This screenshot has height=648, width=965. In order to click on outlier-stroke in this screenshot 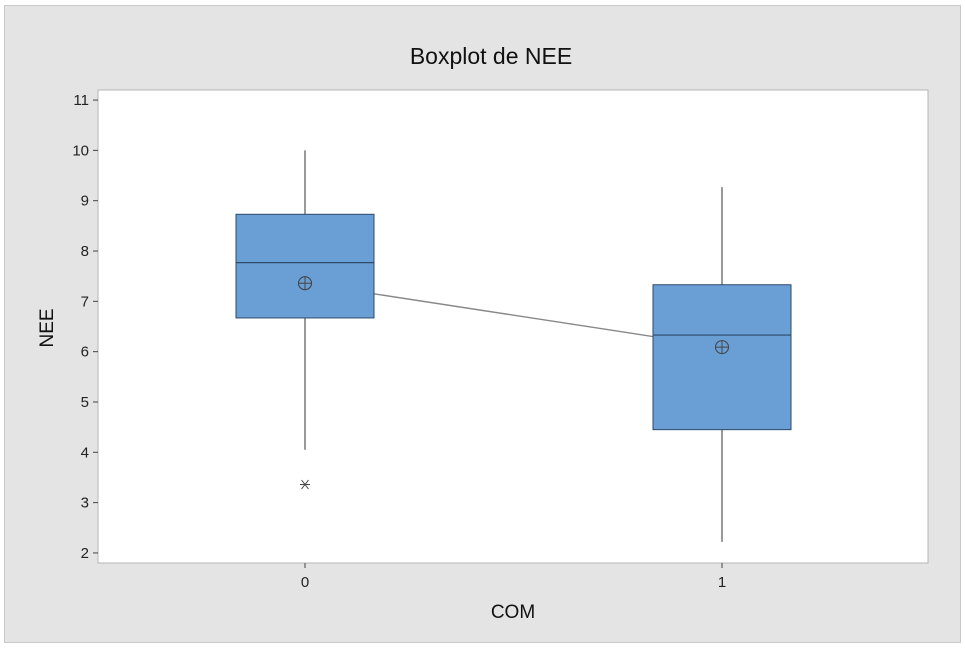, I will do `click(305, 484)`.